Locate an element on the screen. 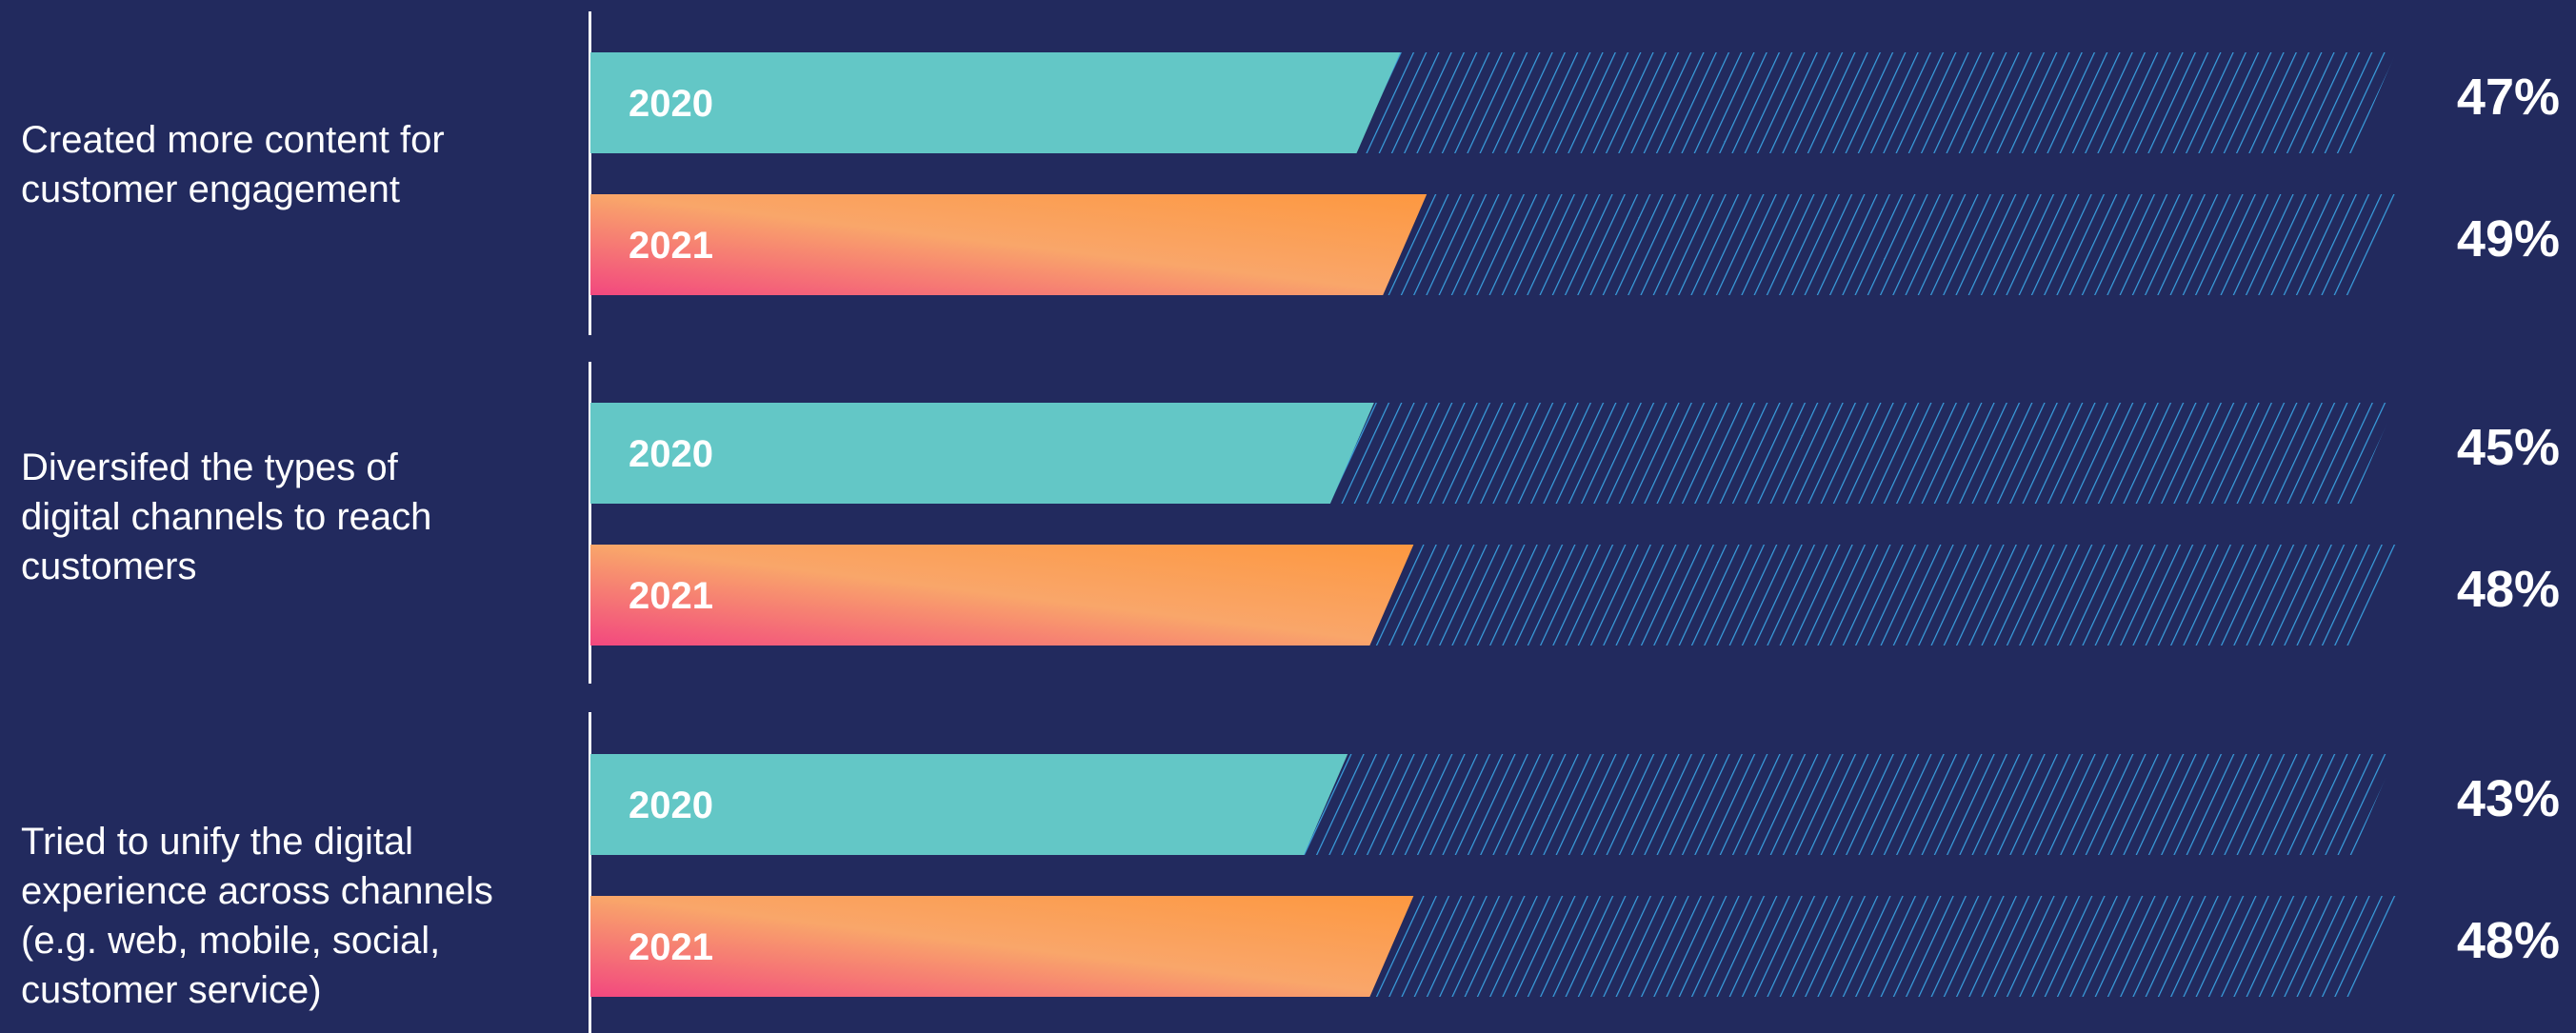 The height and width of the screenshot is (1033, 2576). category-label-line: Created more content for is located at coordinates (233, 140).